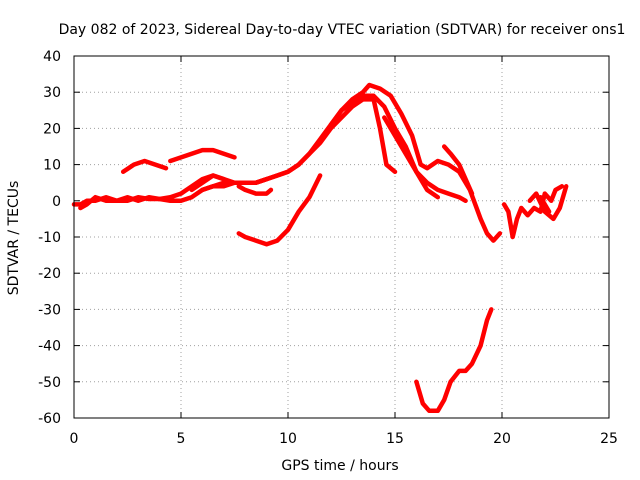  I want to click on y-tick-label: -40, so click(49, 347).